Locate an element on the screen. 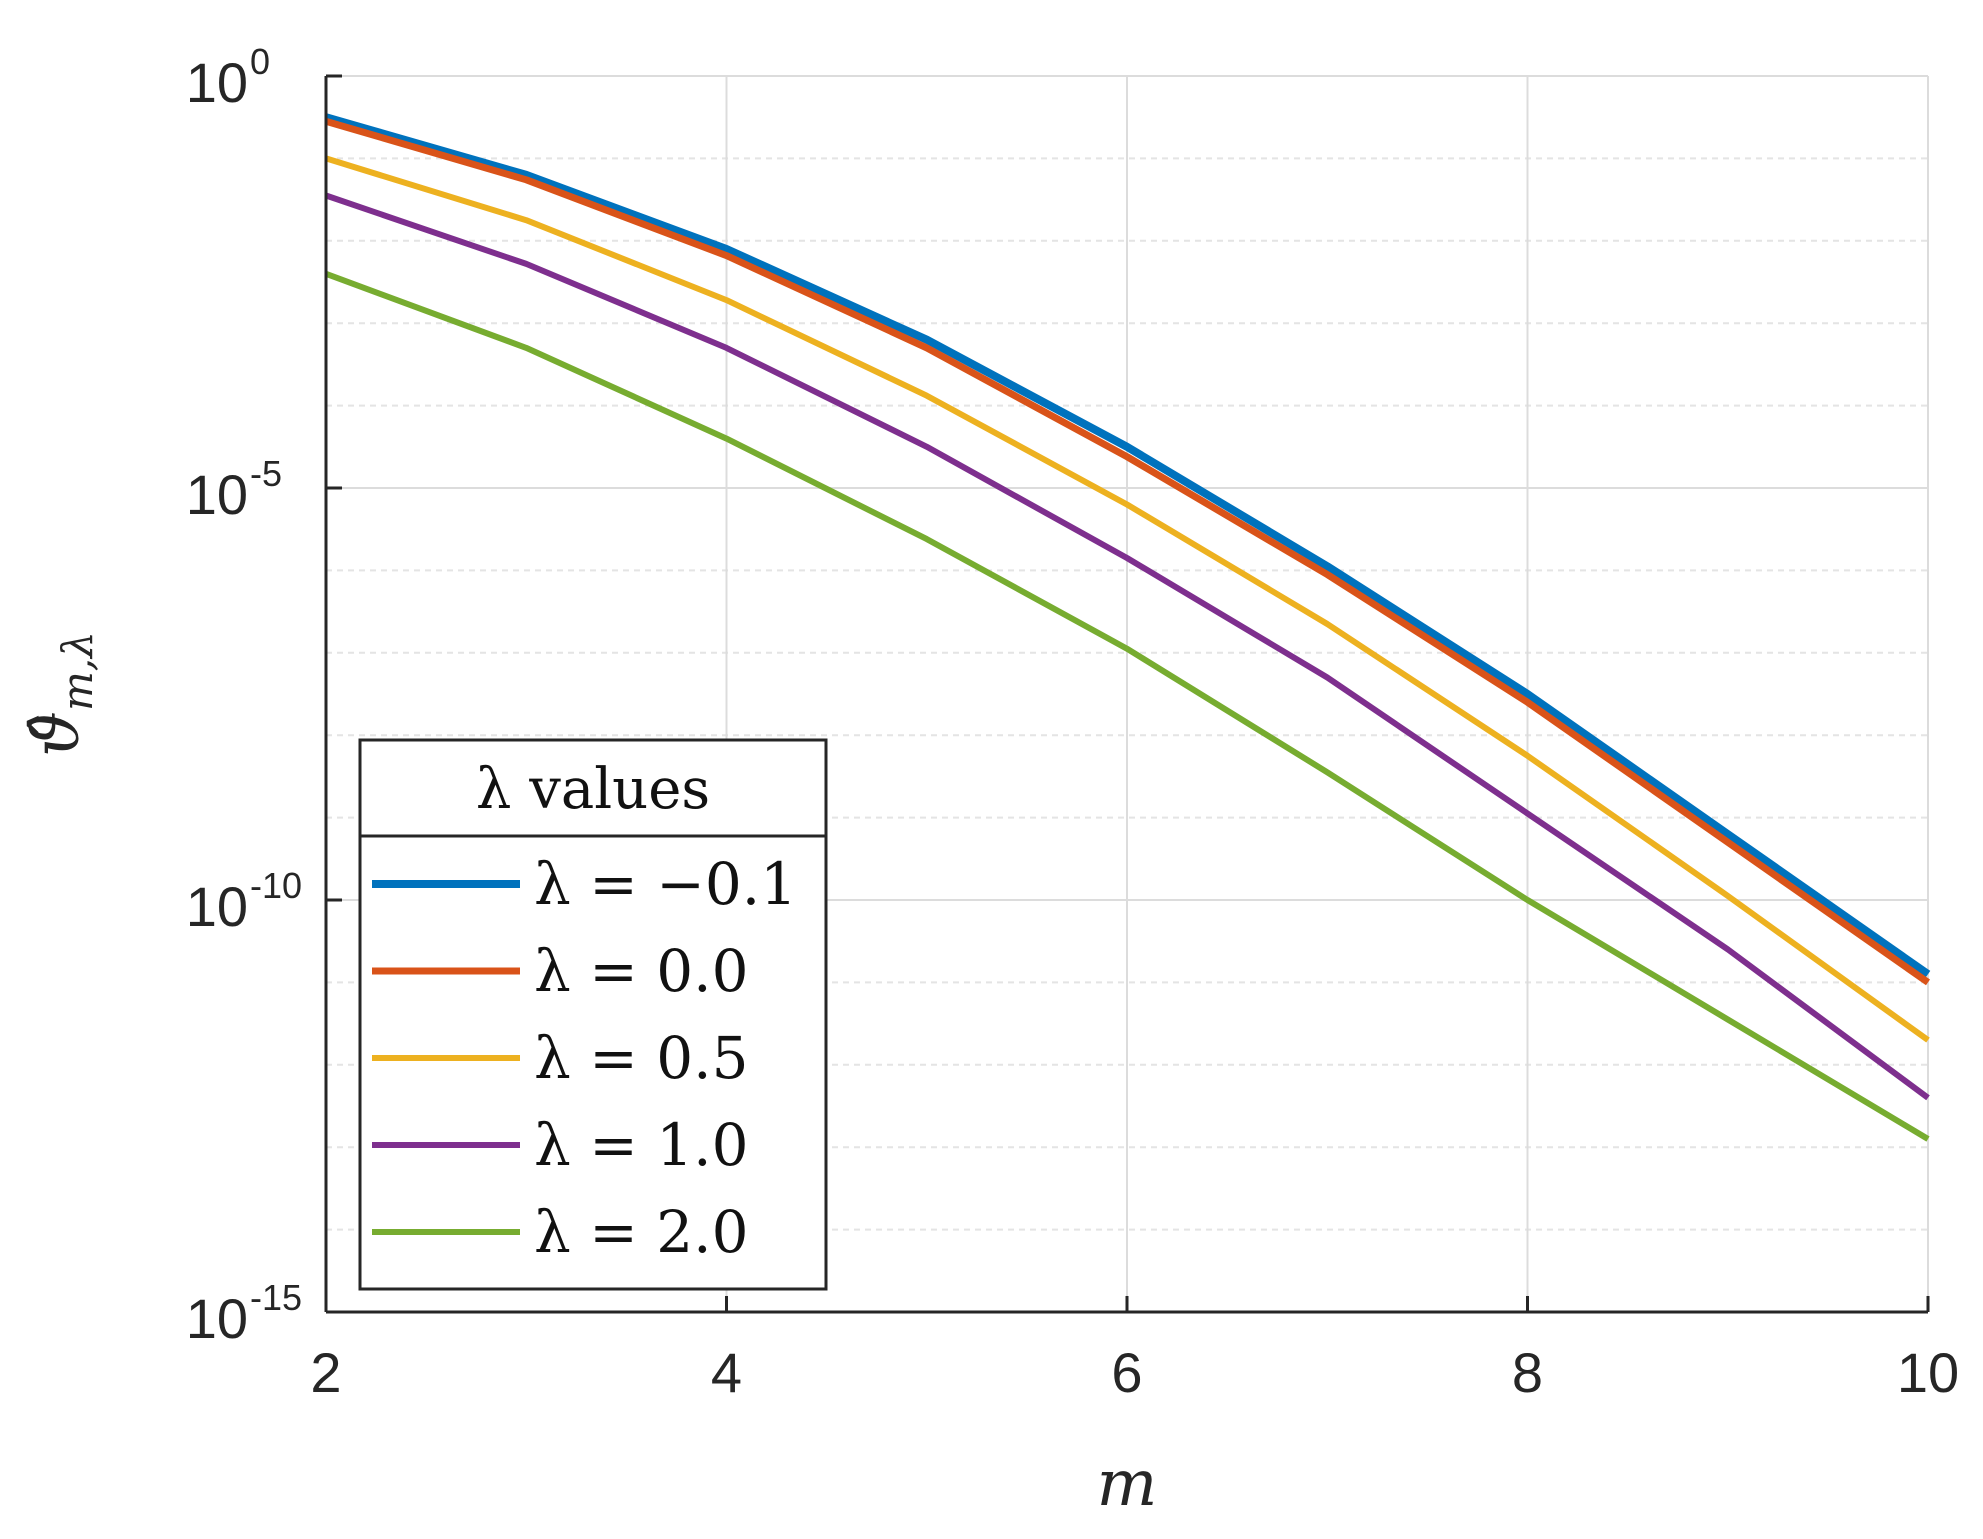 The height and width of the screenshot is (1539, 1983). legend-label-5: λ = 2.0 is located at coordinates (641, 1232).